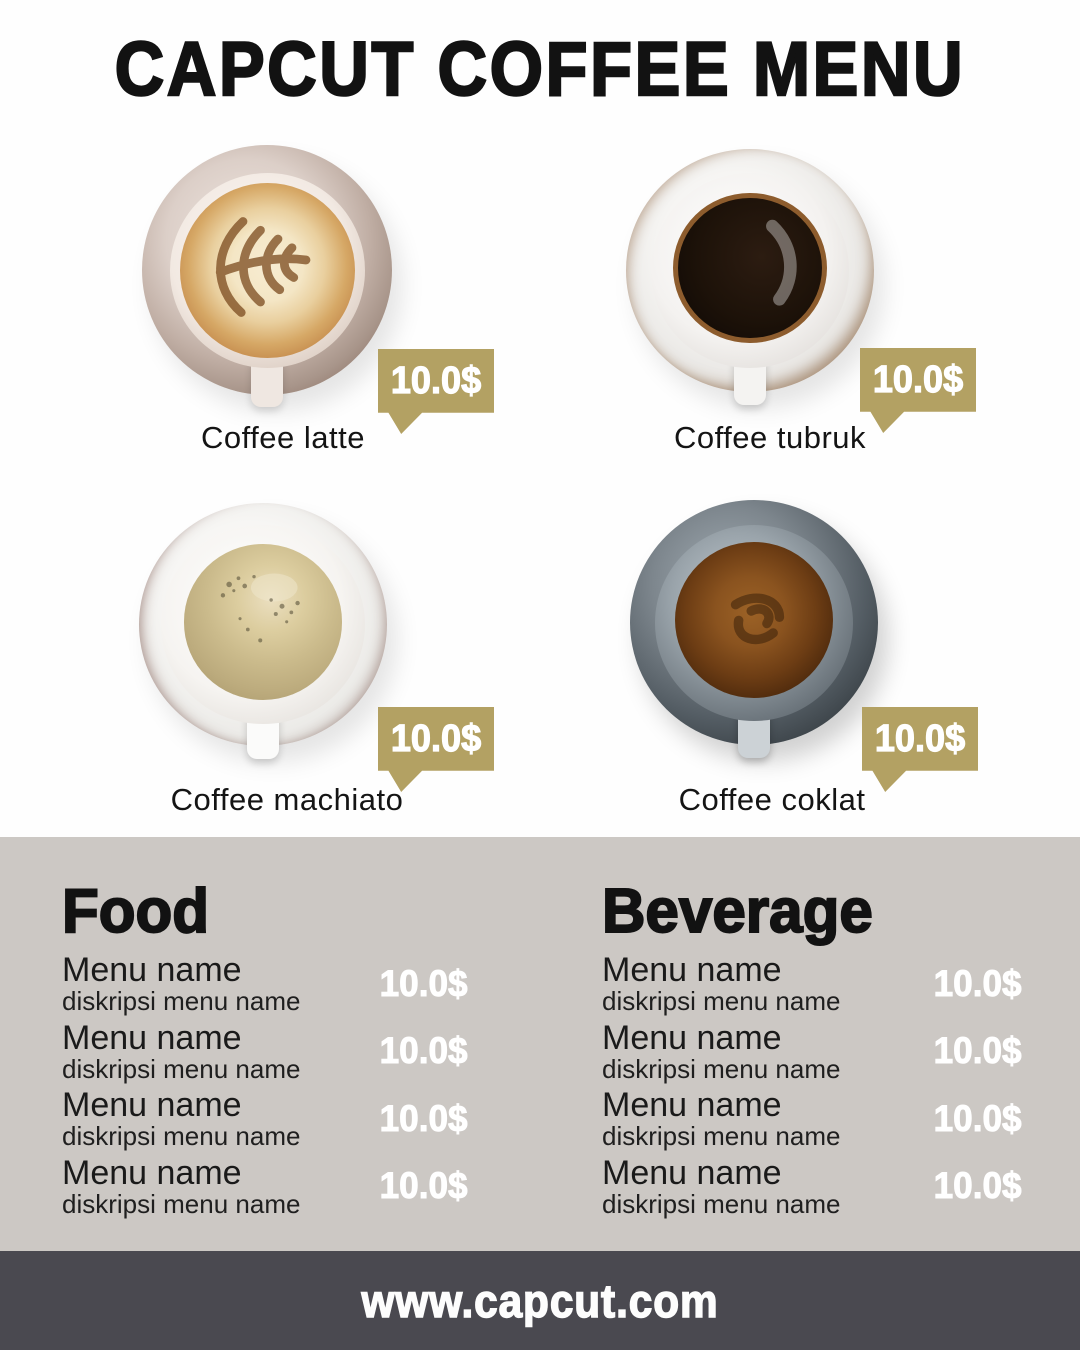 This screenshot has height=1350, width=1080. Describe the element at coordinates (283, 437) in the screenshot. I see `product-name-latte: Coffee latte` at that location.